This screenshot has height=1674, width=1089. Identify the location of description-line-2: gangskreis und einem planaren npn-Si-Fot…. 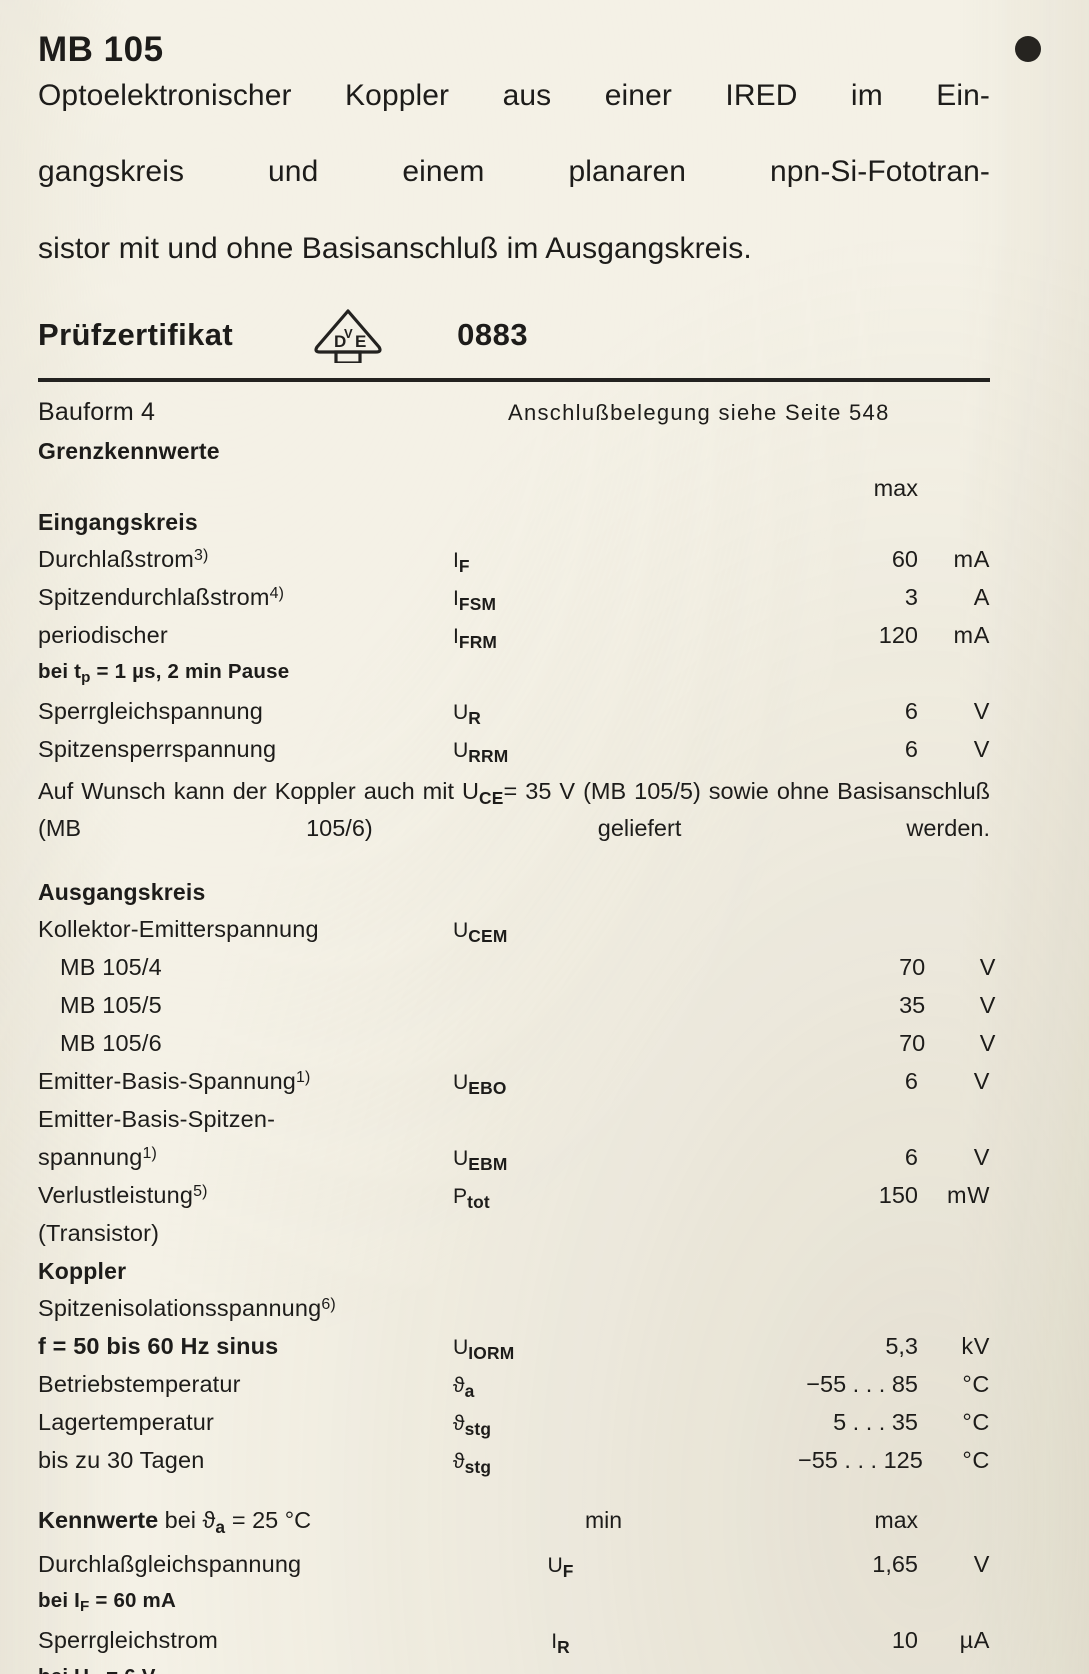
(514, 172).